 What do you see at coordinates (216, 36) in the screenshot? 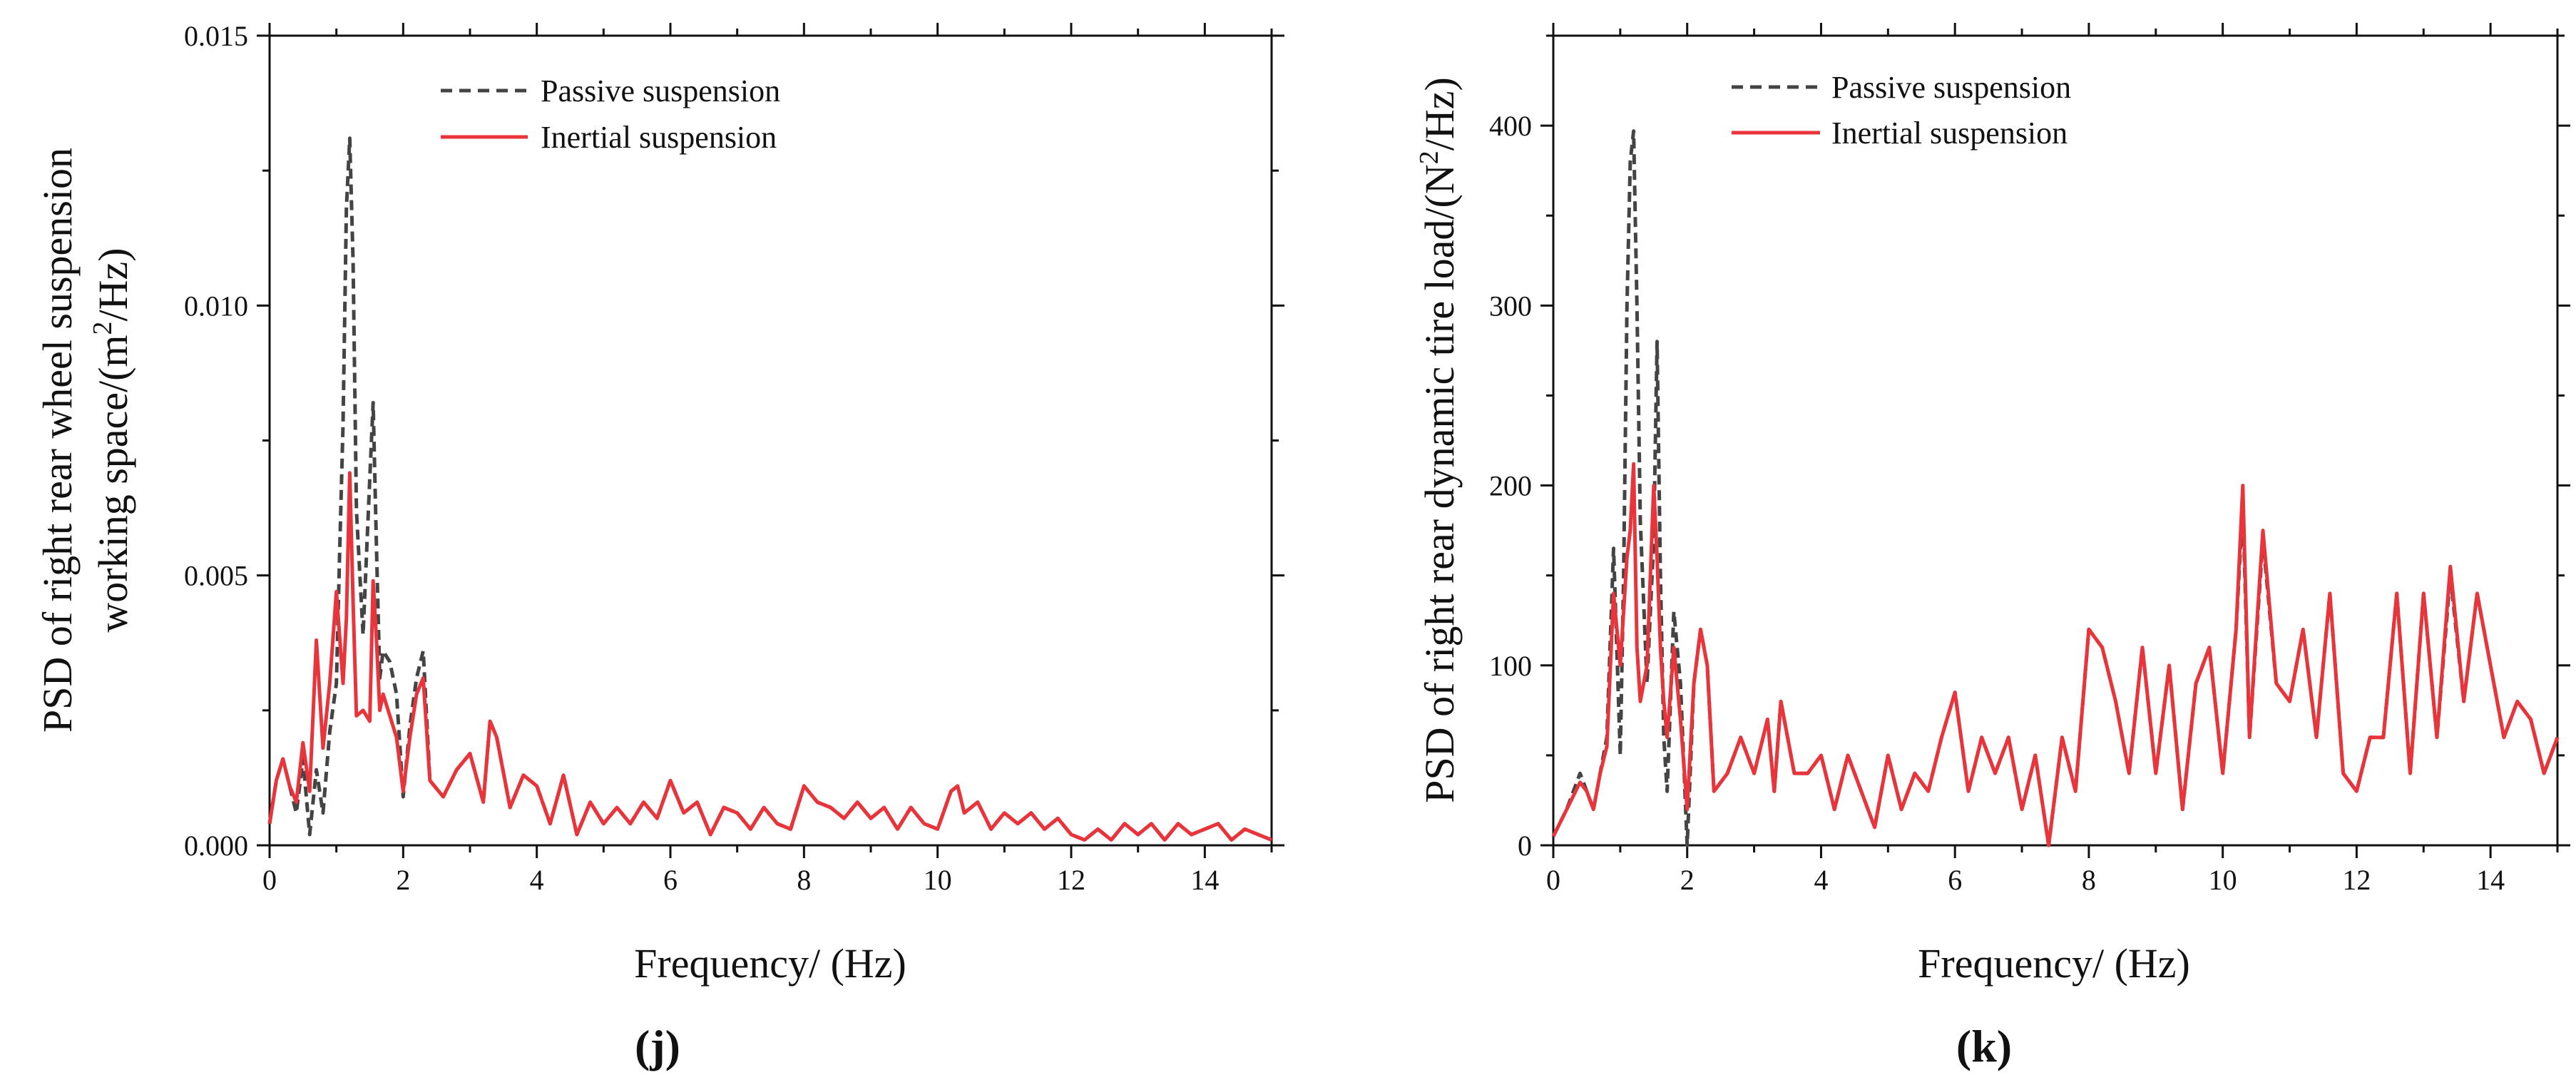
I see `y-tick-label-j: 0.015` at bounding box center [216, 36].